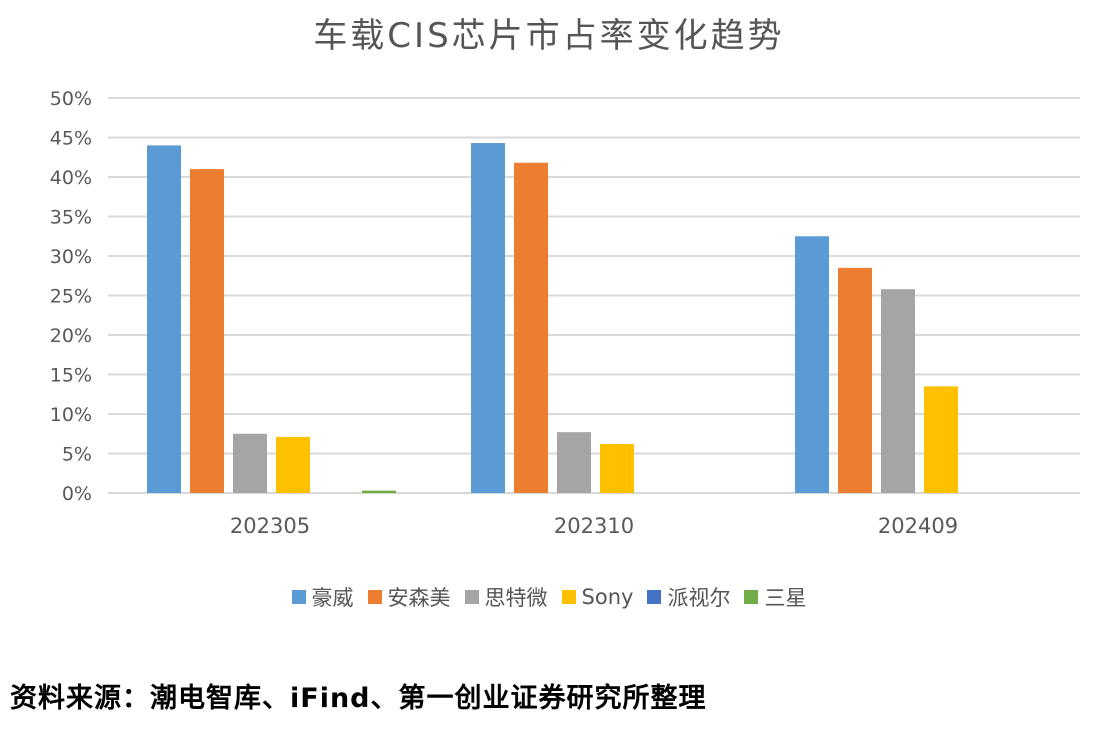  I want to click on y-tick-label: 45%, so click(71, 139).